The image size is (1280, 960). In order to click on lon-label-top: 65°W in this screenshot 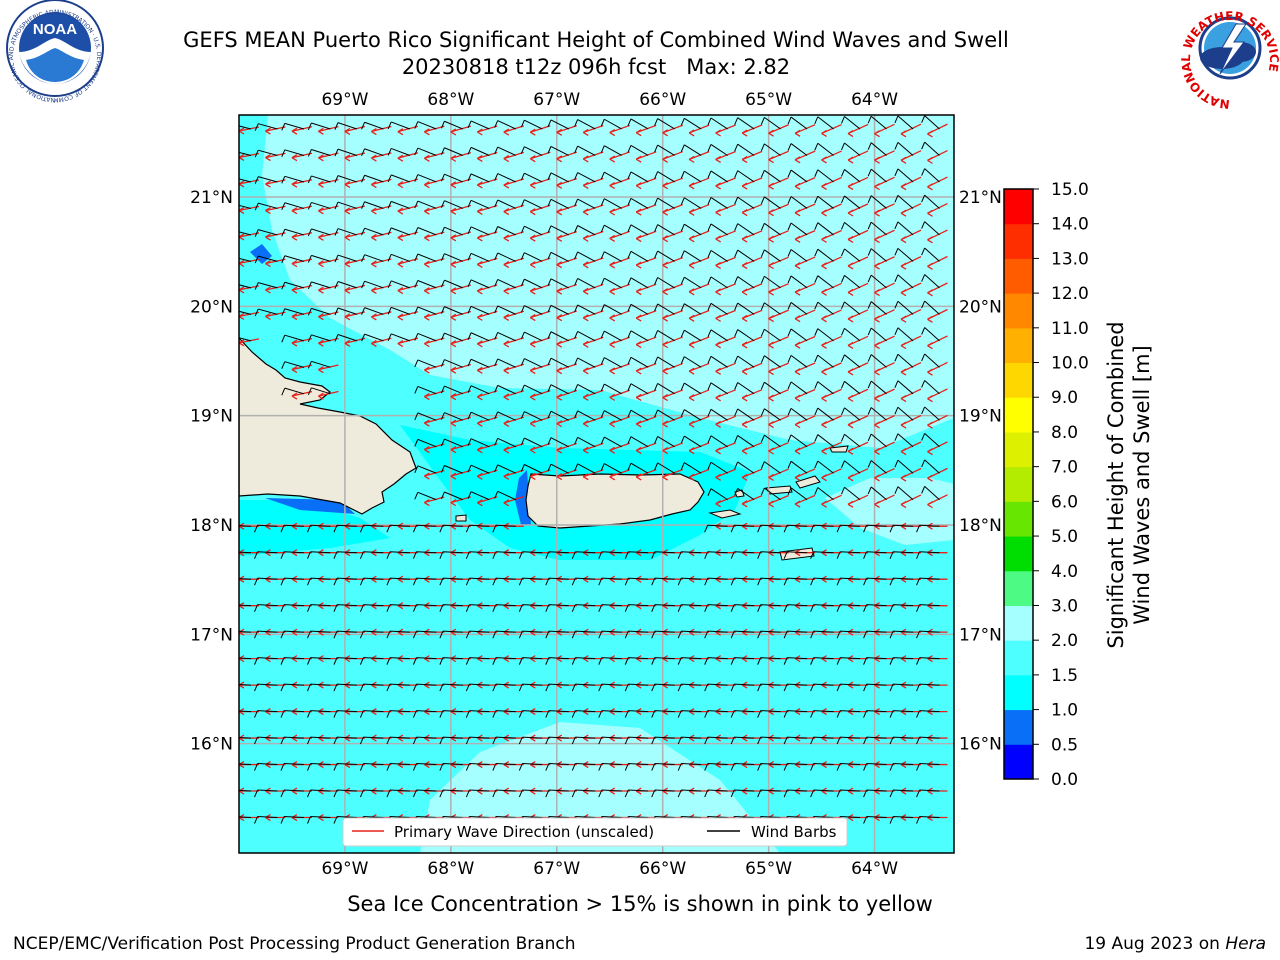, I will do `click(768, 100)`.